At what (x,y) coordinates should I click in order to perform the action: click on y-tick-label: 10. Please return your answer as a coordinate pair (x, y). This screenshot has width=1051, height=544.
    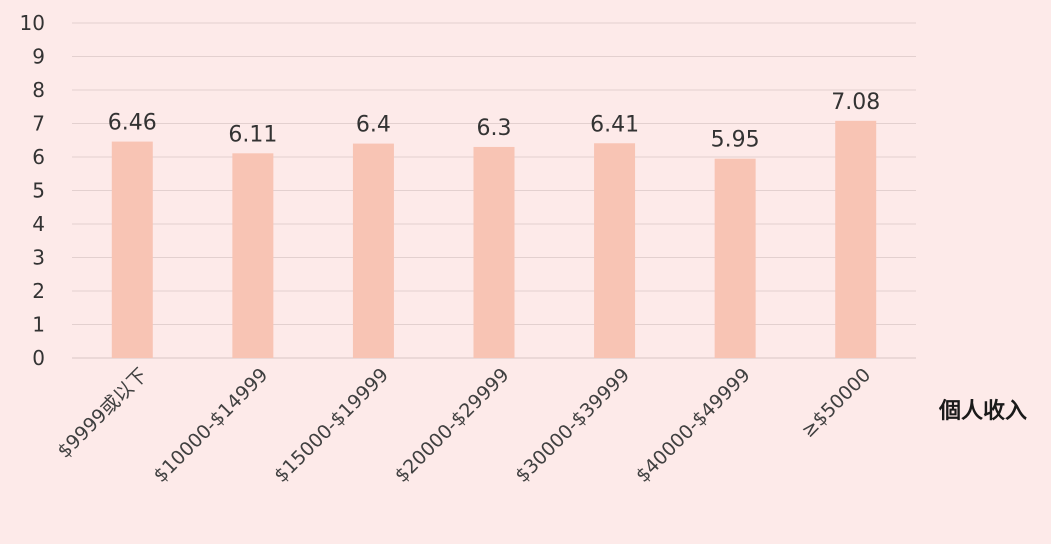
    Looking at the image, I should click on (32, 23).